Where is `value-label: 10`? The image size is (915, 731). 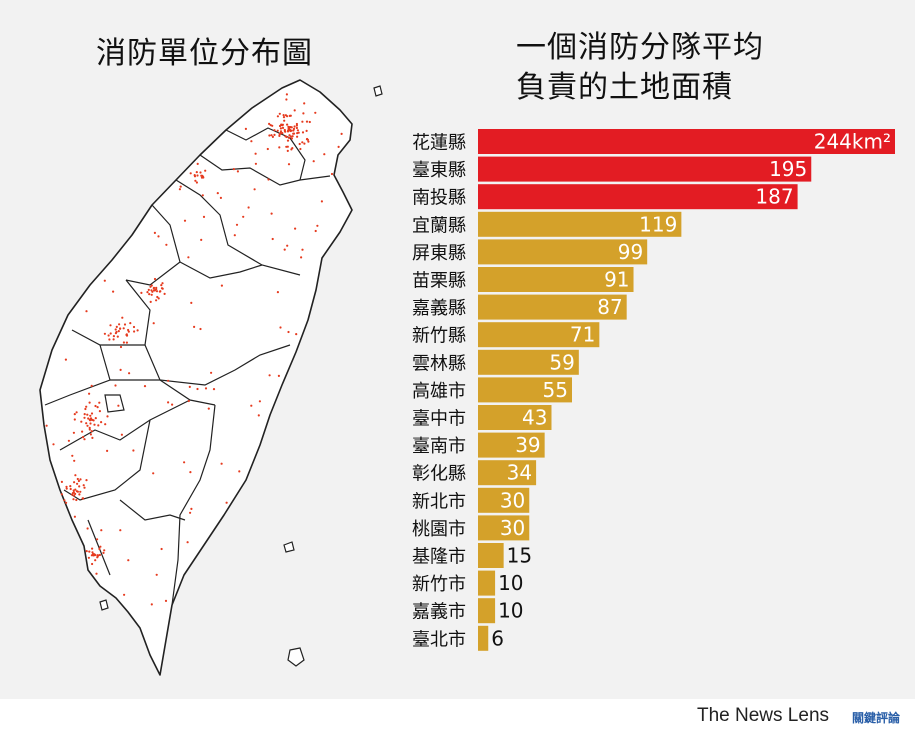
value-label: 10 is located at coordinates (510, 611).